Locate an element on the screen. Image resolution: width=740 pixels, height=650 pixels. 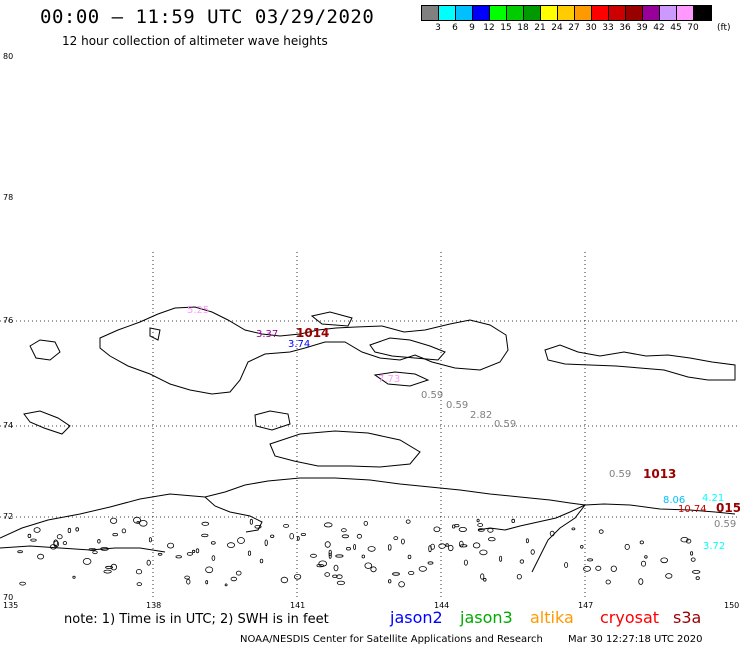
obs-label: 2.82 is located at coordinates (481, 415).